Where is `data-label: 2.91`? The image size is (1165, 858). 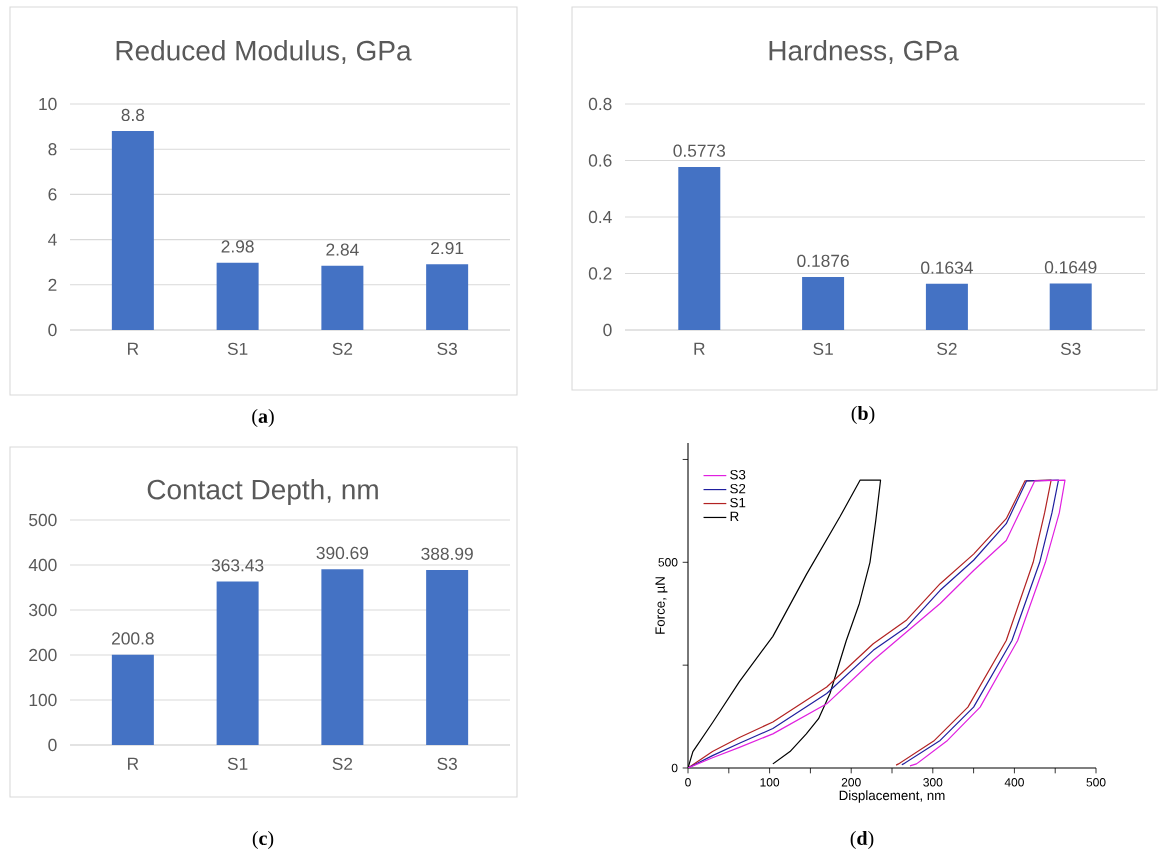 data-label: 2.91 is located at coordinates (447, 248).